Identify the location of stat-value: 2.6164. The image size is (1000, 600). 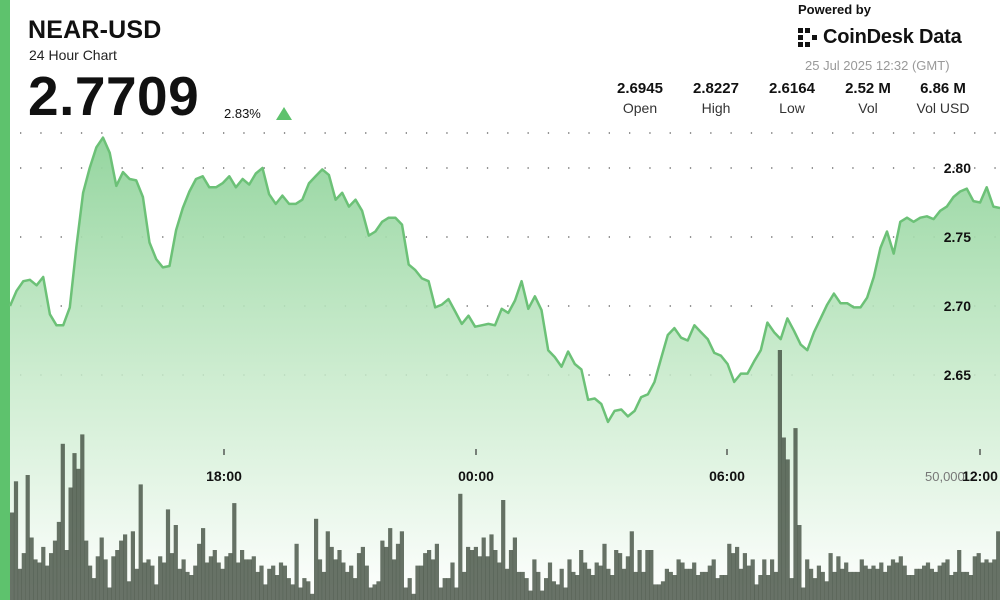
(792, 88).